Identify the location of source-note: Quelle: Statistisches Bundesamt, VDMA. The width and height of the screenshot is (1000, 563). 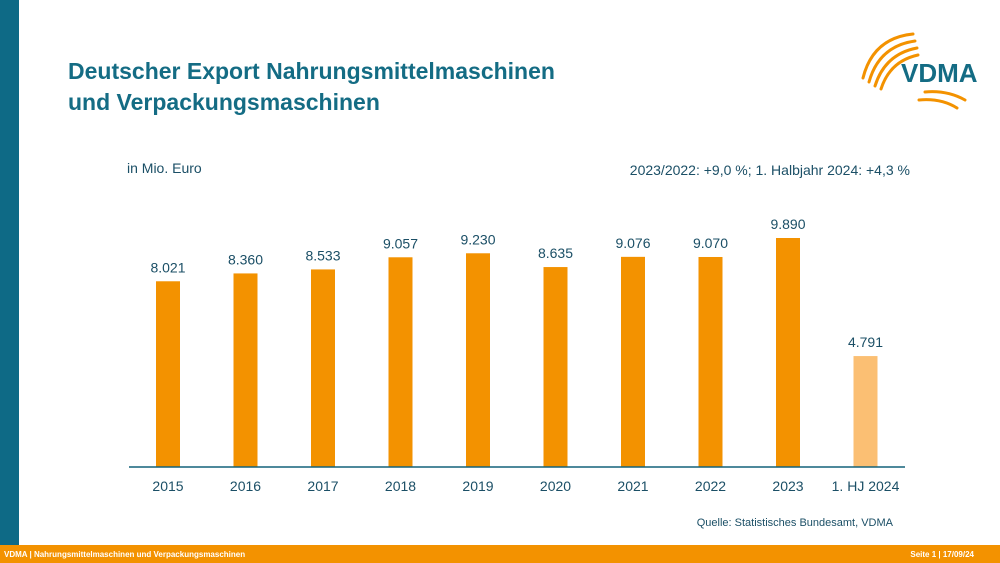
(794, 523).